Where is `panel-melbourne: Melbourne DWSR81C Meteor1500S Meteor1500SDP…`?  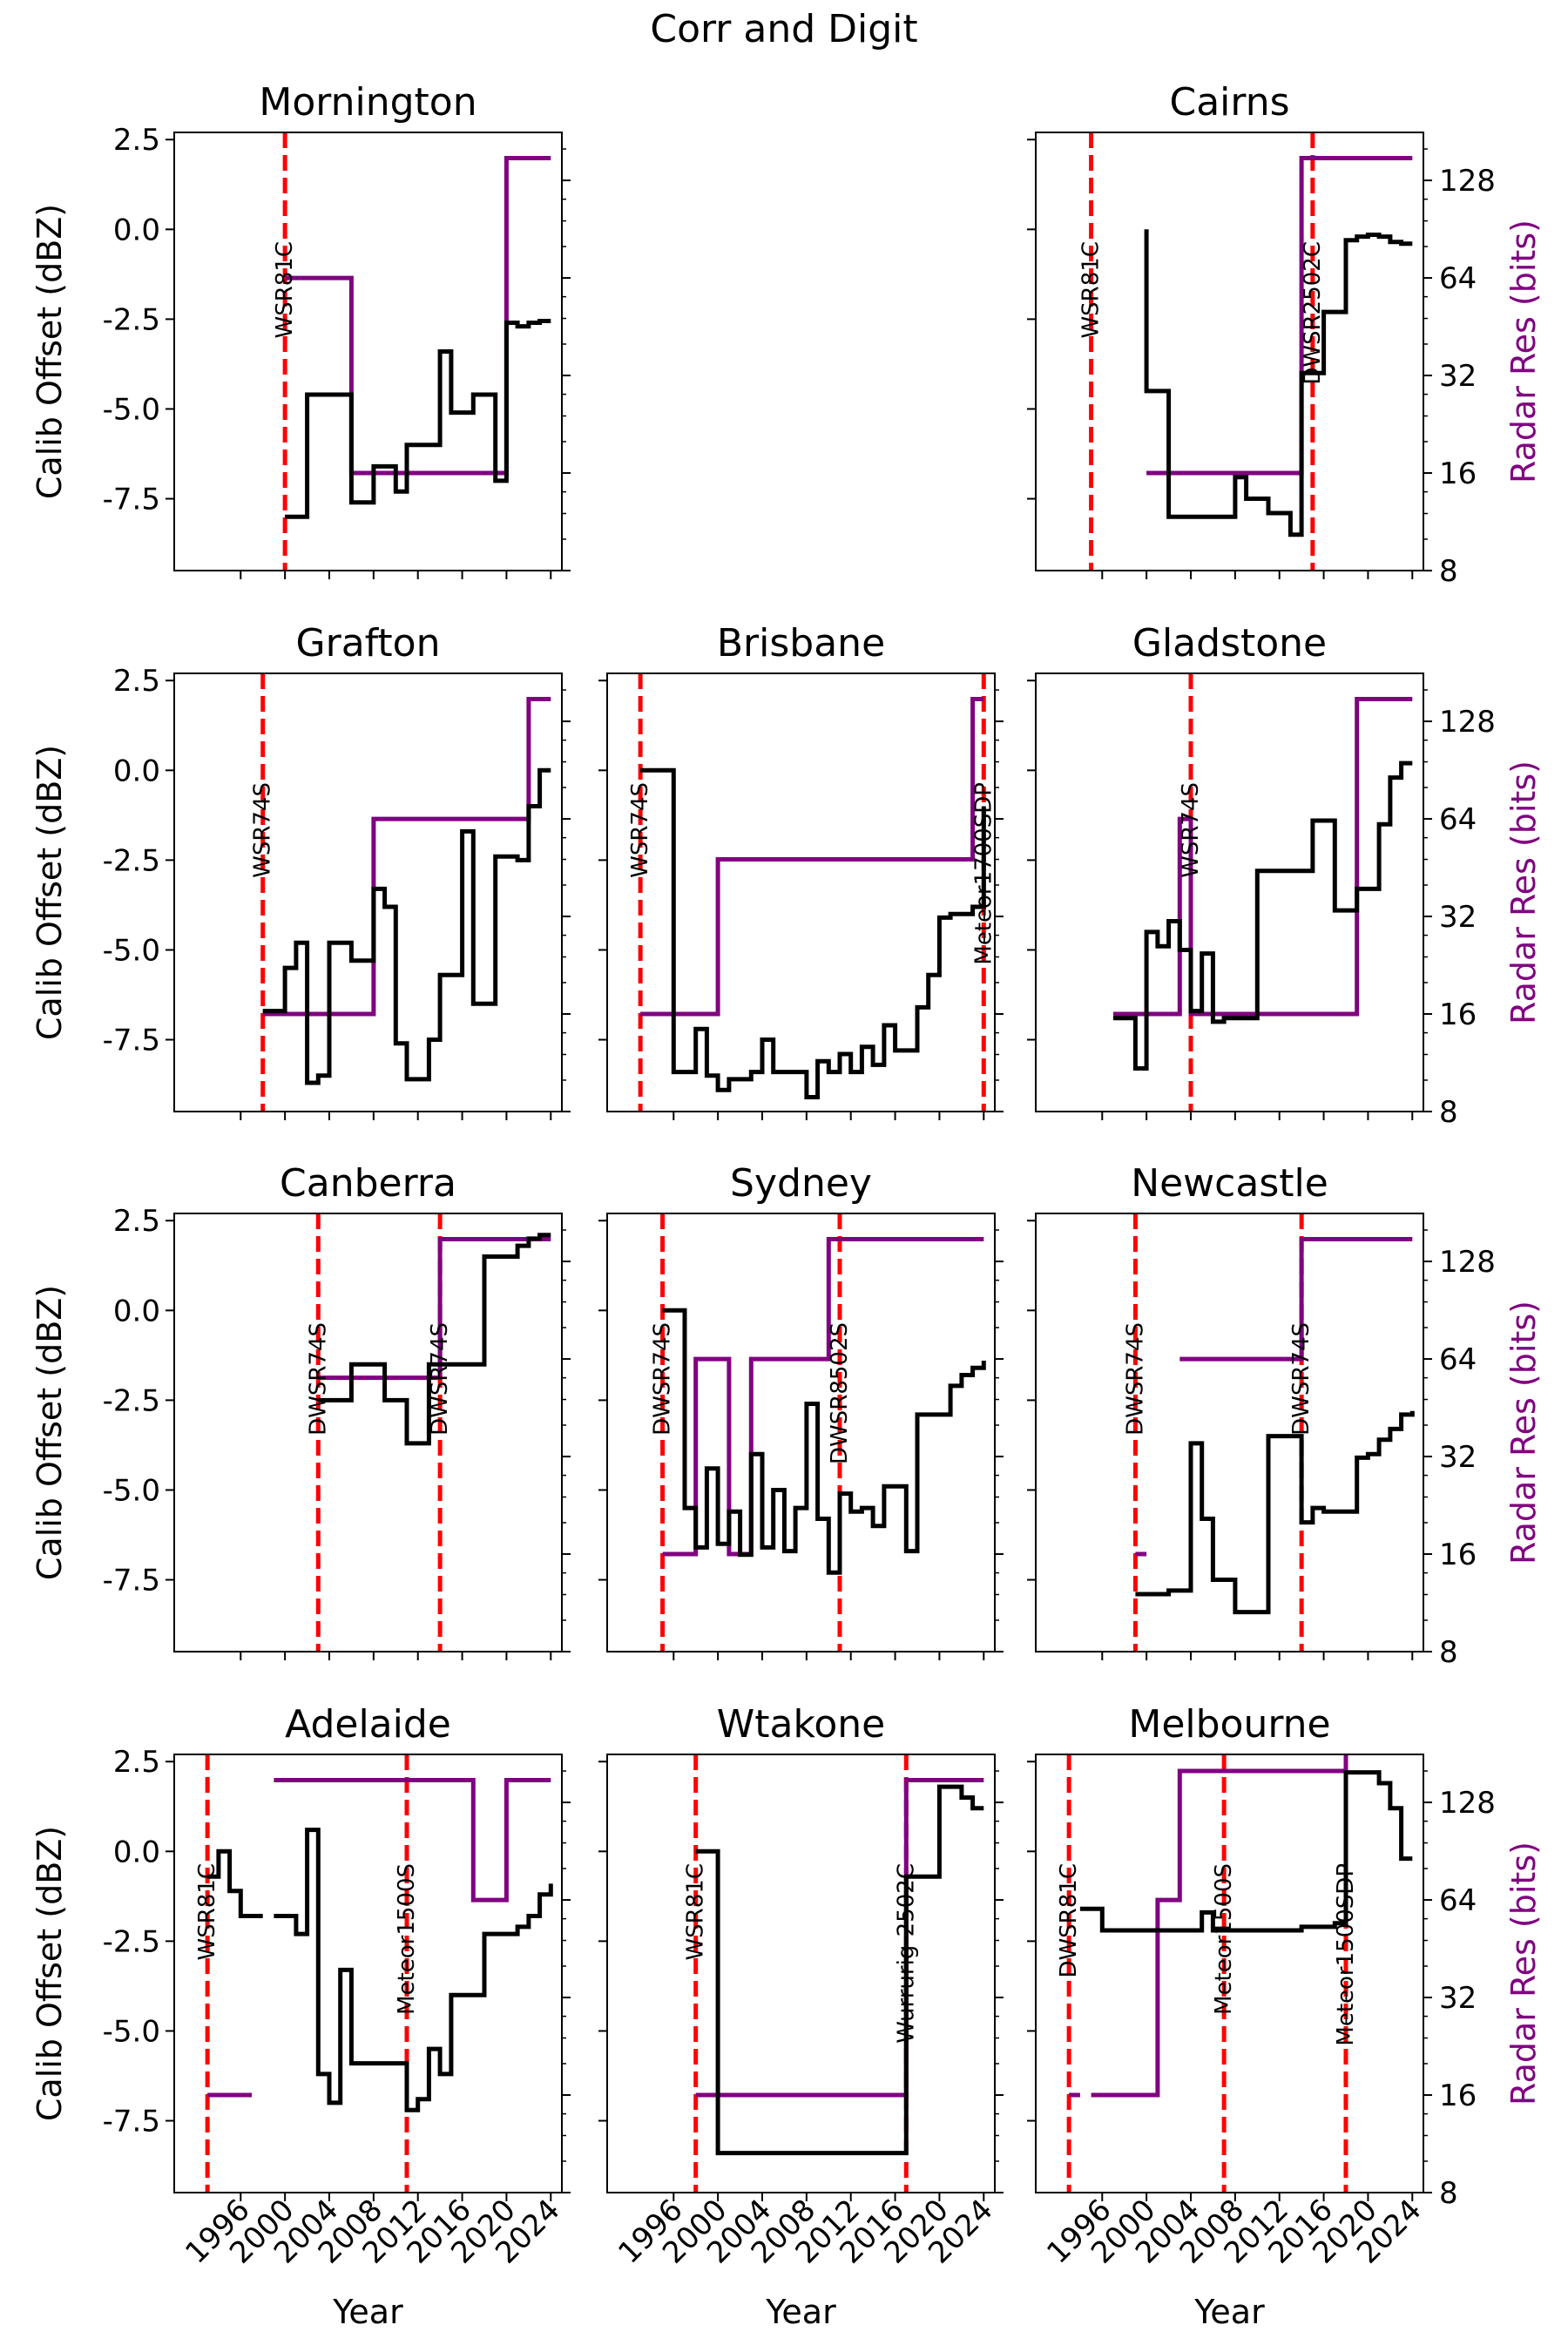
panel-melbourne: Melbourne DWSR81C Meteor1500S Meteor1500SDP… is located at coordinates (1285, 2017).